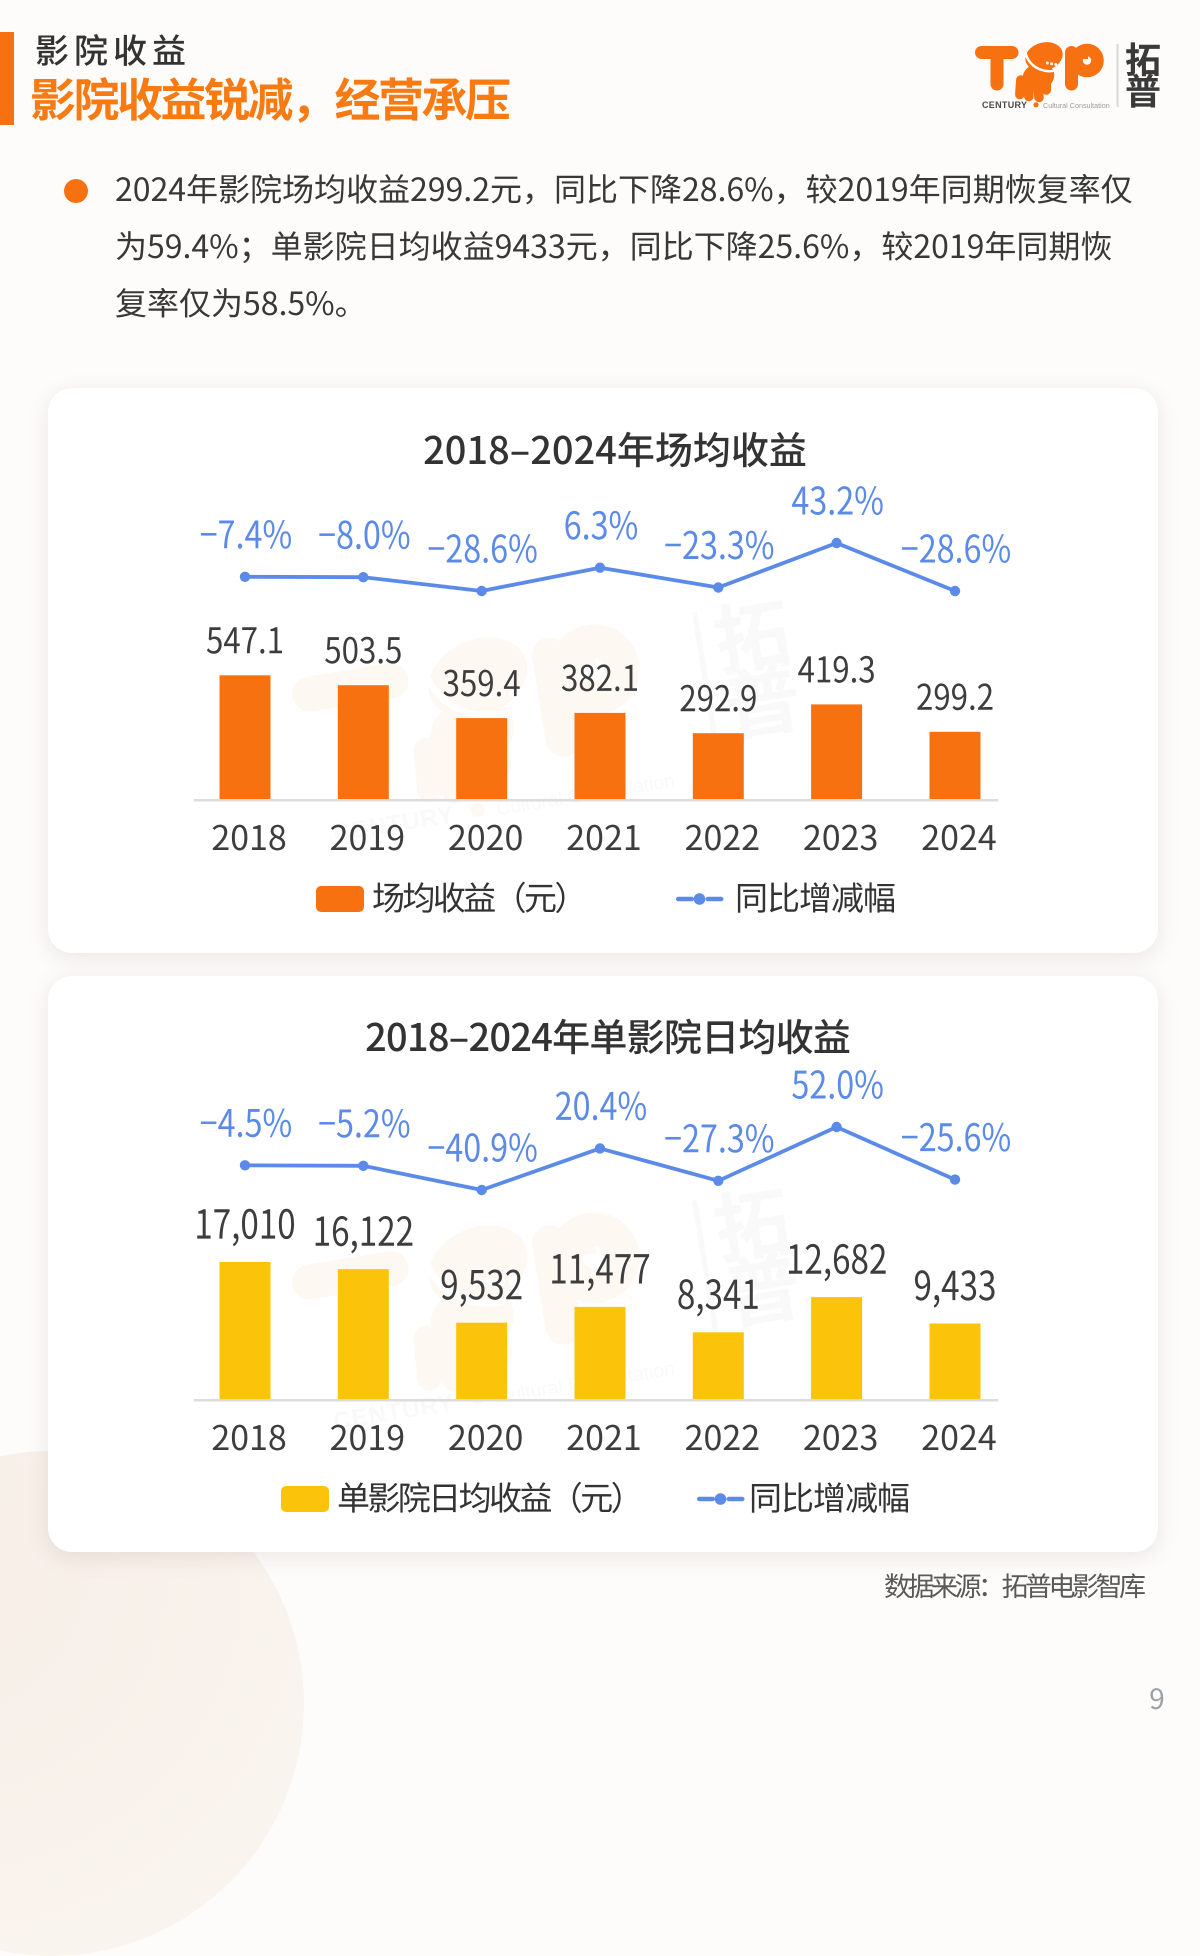 The height and width of the screenshot is (1956, 1200). Describe the element at coordinates (1076, 105) in the screenshot. I see `svg-text: Cultural Consultation` at that location.